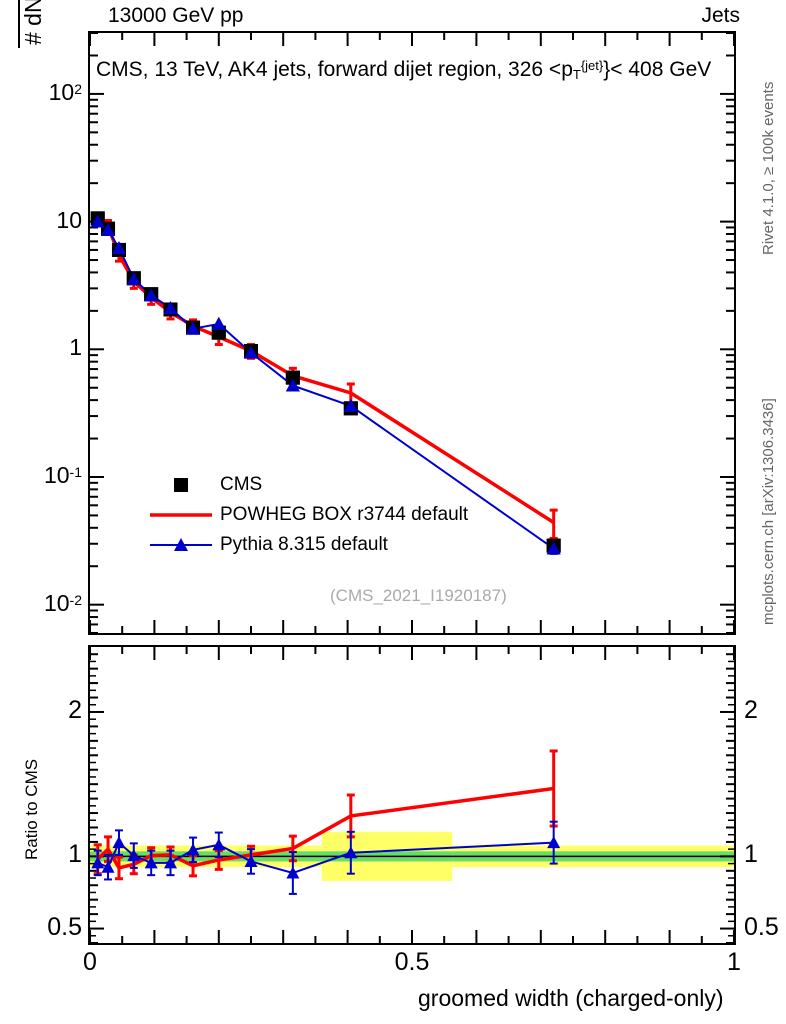 The image size is (786, 1024). Describe the element at coordinates (657, 69) in the screenshot. I see `plot-title-suffix: }< 408 GeV` at that location.